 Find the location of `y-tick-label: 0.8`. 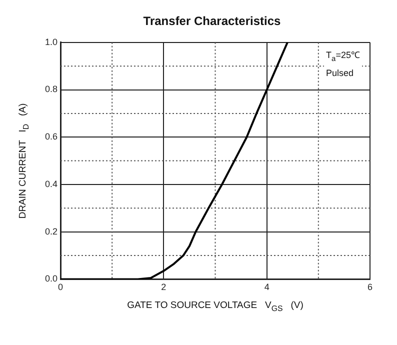

y-tick-label: 0.8 is located at coordinates (51, 89).